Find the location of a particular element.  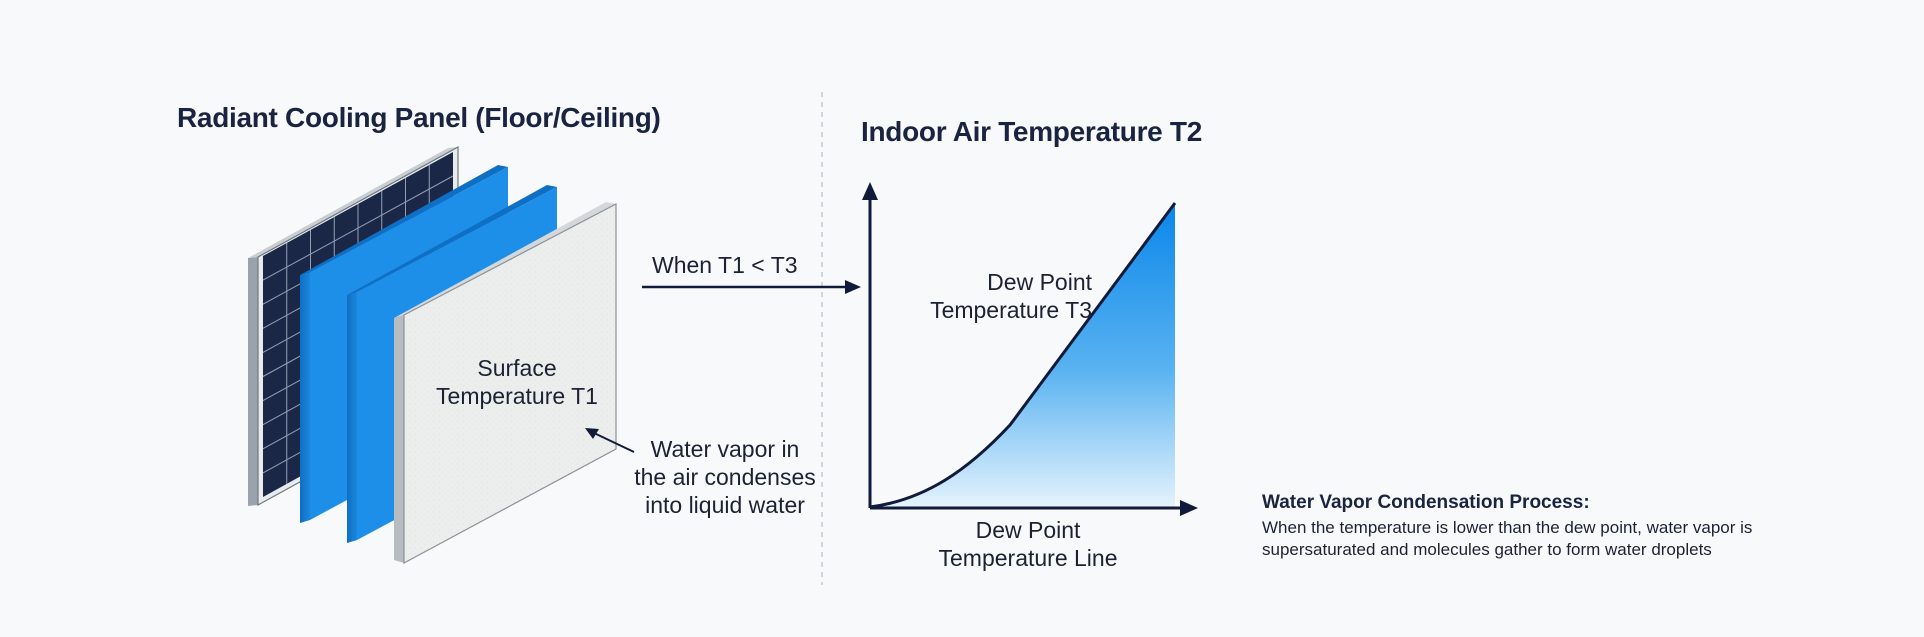

surface-label-line1: Surface is located at coordinates (517, 368).